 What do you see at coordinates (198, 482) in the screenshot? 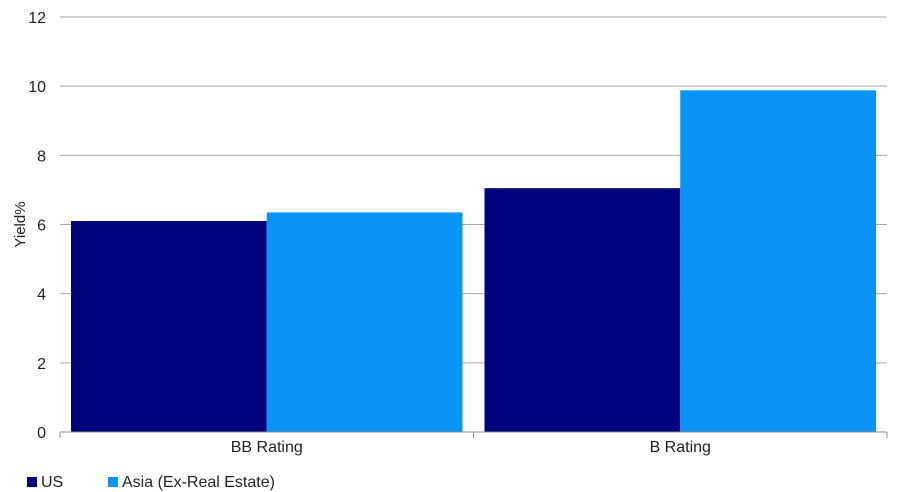
I see `legend-label-1: Asia (Ex-Real Estate)` at bounding box center [198, 482].